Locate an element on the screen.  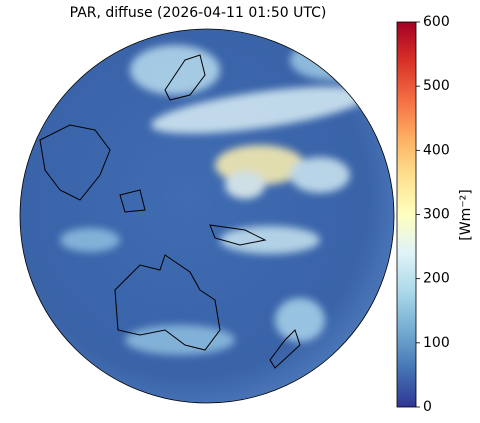
colorbar-tick-label: 100 is located at coordinates (436, 343).